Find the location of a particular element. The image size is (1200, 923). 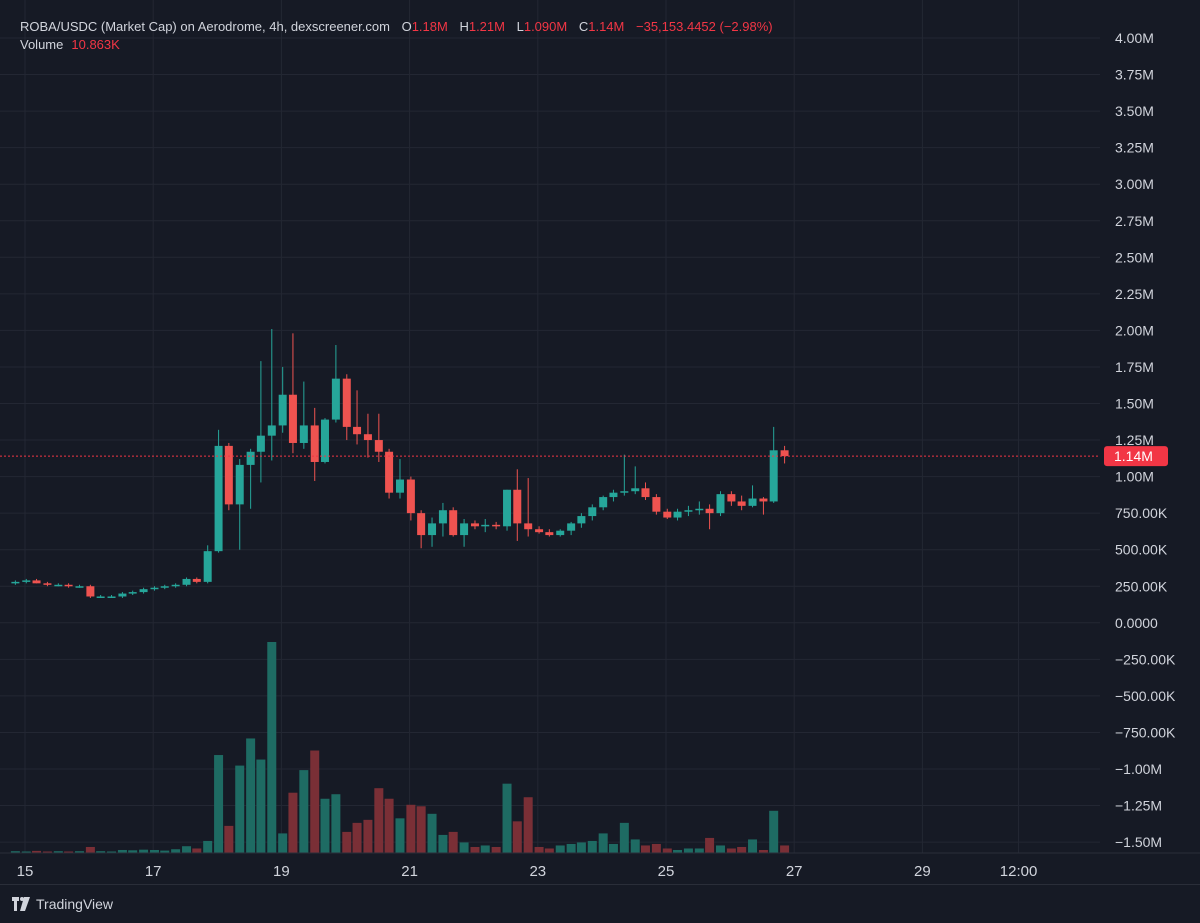

volume-bars is located at coordinates (400, 747).